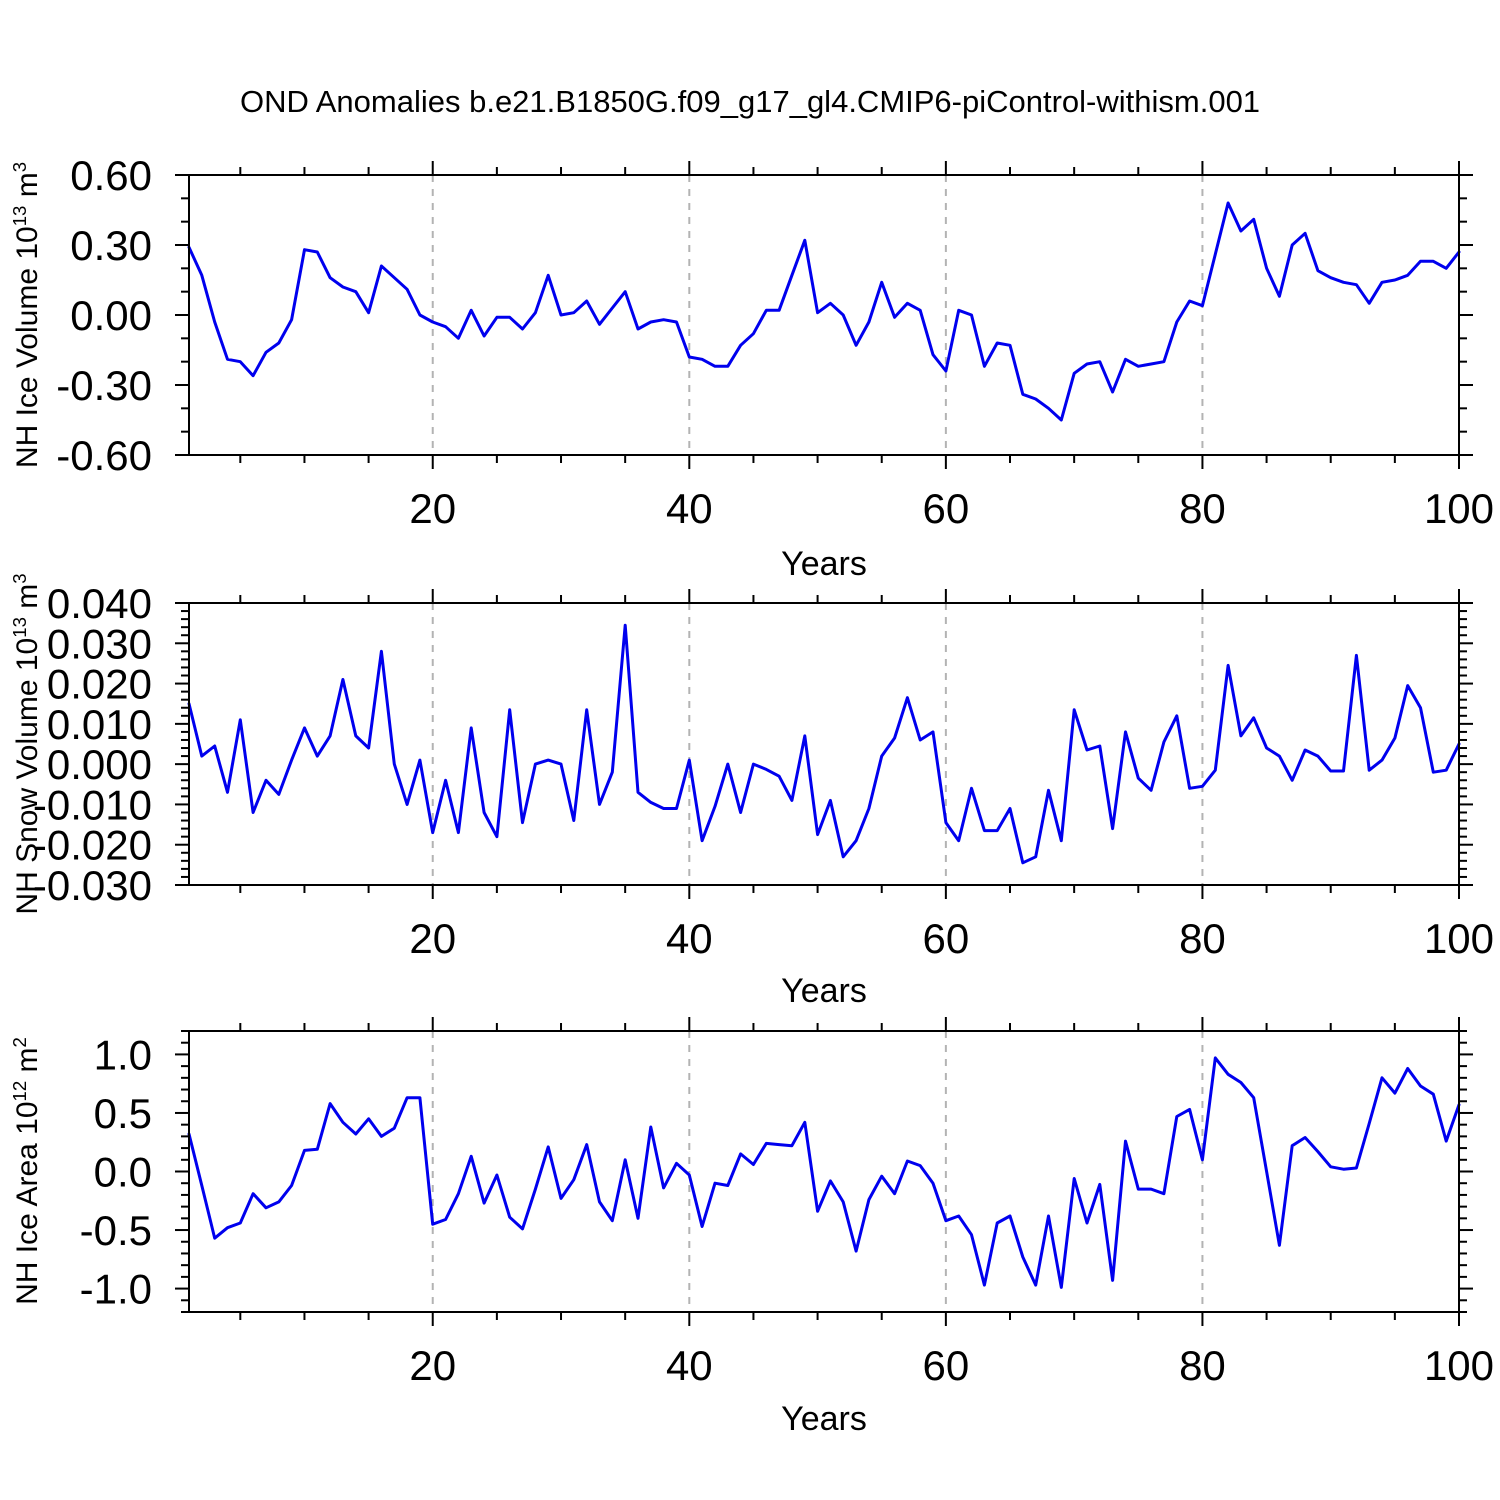 The height and width of the screenshot is (1500, 1500). I want to click on y-tick-label: 1.0, so click(123, 1054).